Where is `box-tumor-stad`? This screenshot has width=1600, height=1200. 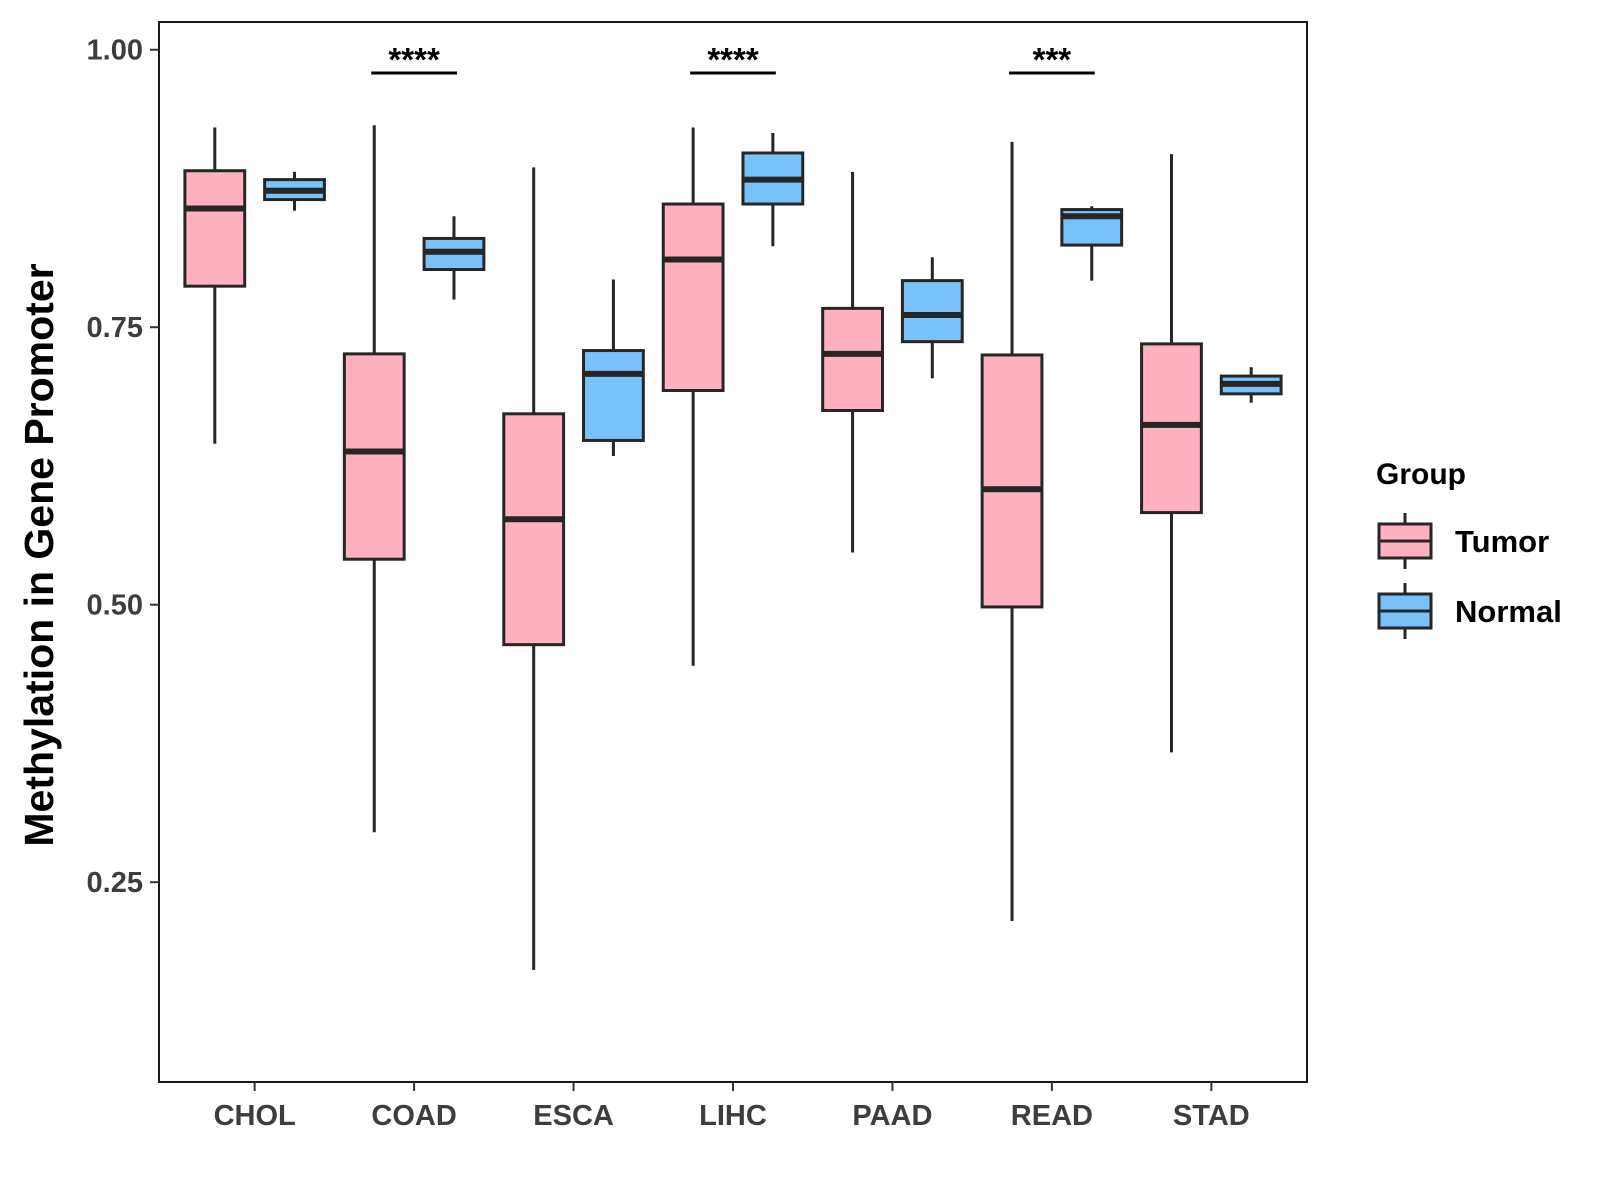
box-tumor-stad is located at coordinates (1171, 453).